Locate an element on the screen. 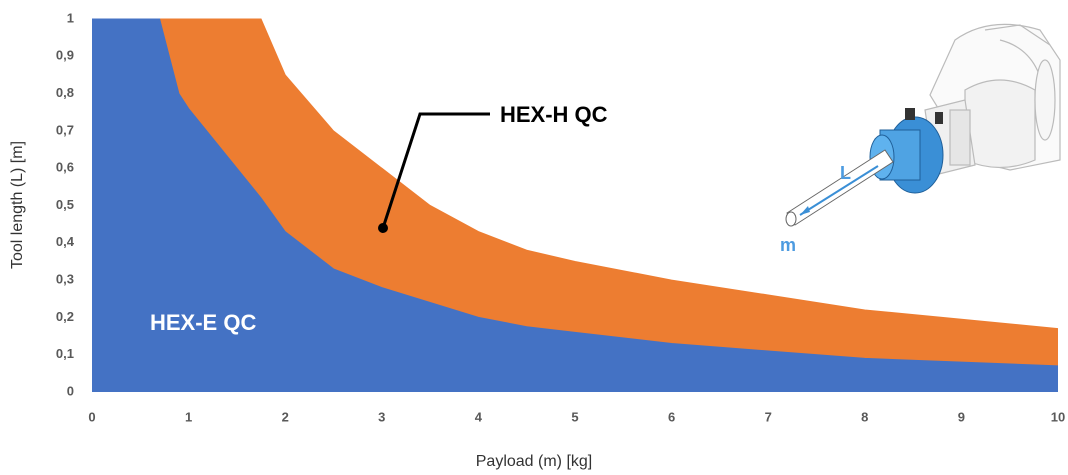 This screenshot has height=475, width=1068. tool-changer is located at coordinates (864, 167).